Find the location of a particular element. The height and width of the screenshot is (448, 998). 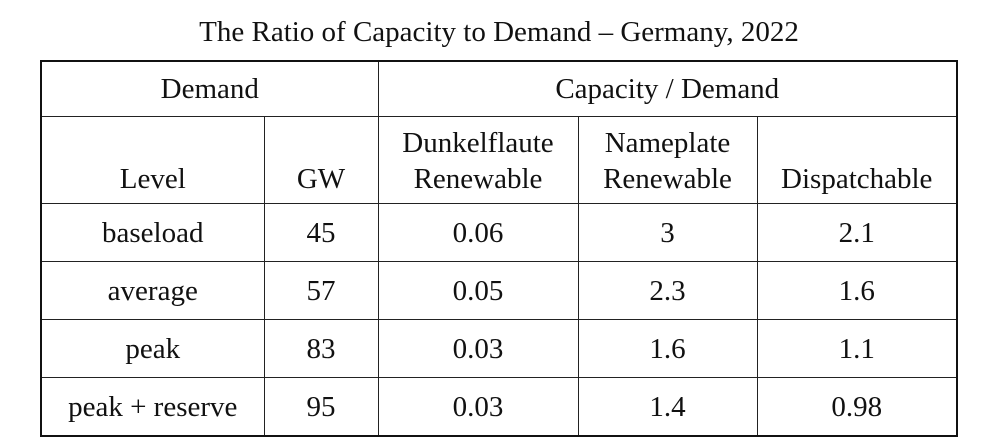

table-row: average 57 0.05 2.3 1.6 is located at coordinates (499, 290).